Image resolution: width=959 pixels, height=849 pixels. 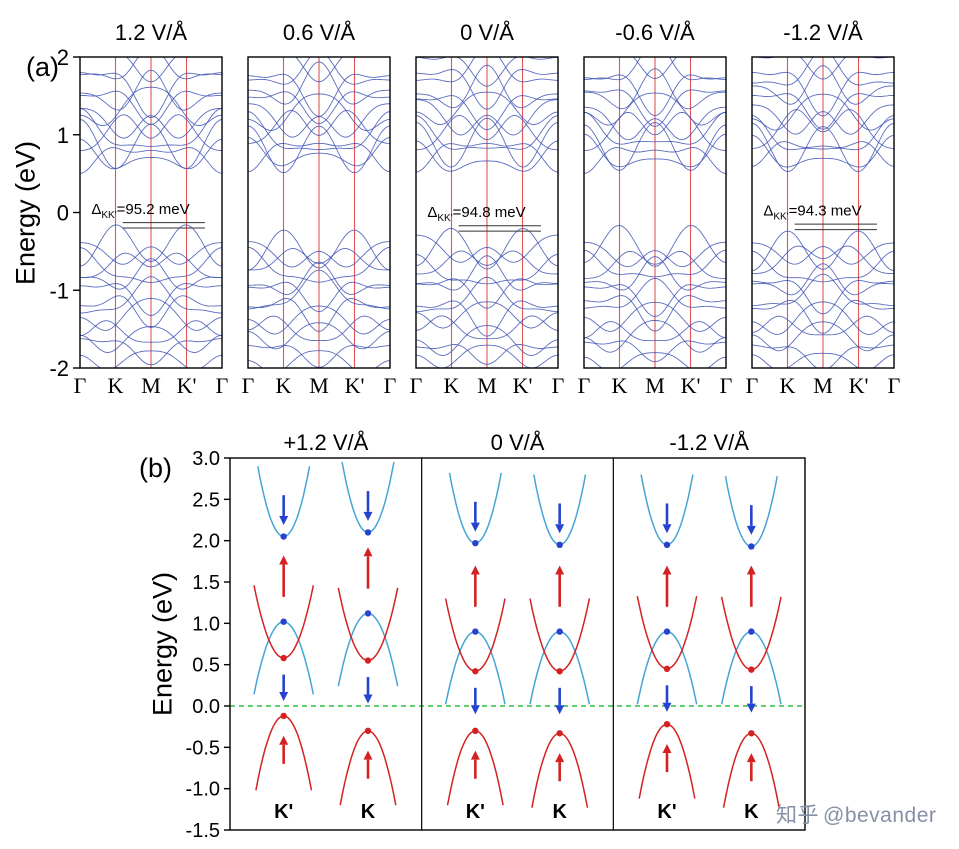 I want to click on band-panel: 1.2 V/ÅΓ K M K' Γ, so click(x=151, y=209).